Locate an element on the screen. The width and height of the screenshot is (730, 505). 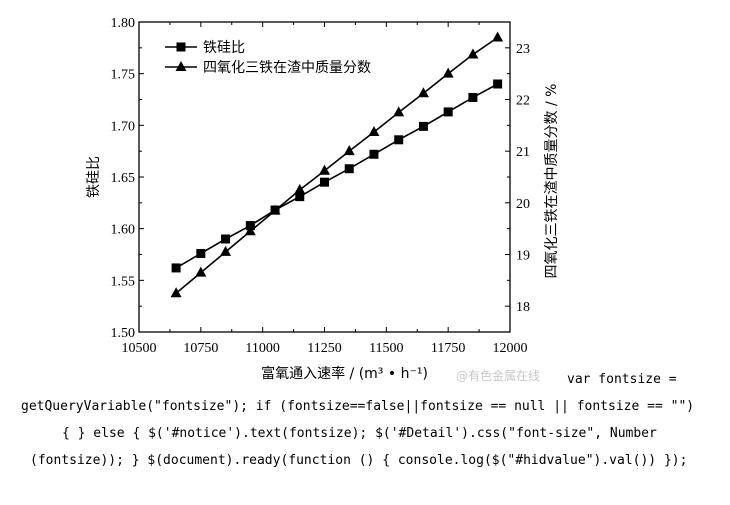
y-left-axis-title: 铁硅比 is located at coordinates (94, 177).